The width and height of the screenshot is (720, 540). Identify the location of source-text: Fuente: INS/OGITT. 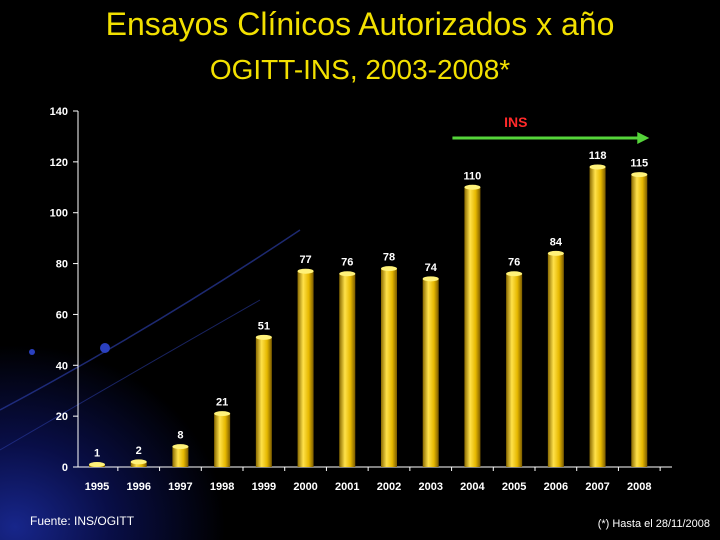
(82, 521).